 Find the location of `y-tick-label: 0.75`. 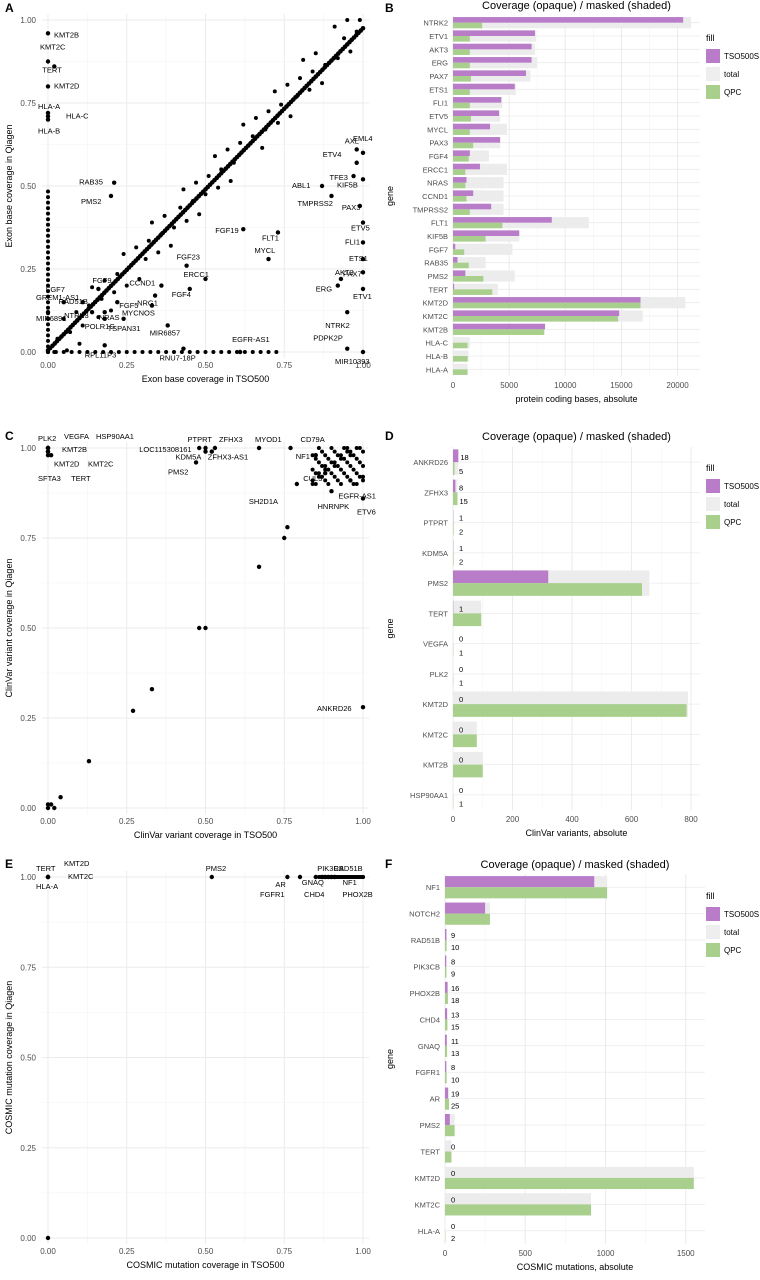

y-tick-label: 0.75 is located at coordinates (28, 538).